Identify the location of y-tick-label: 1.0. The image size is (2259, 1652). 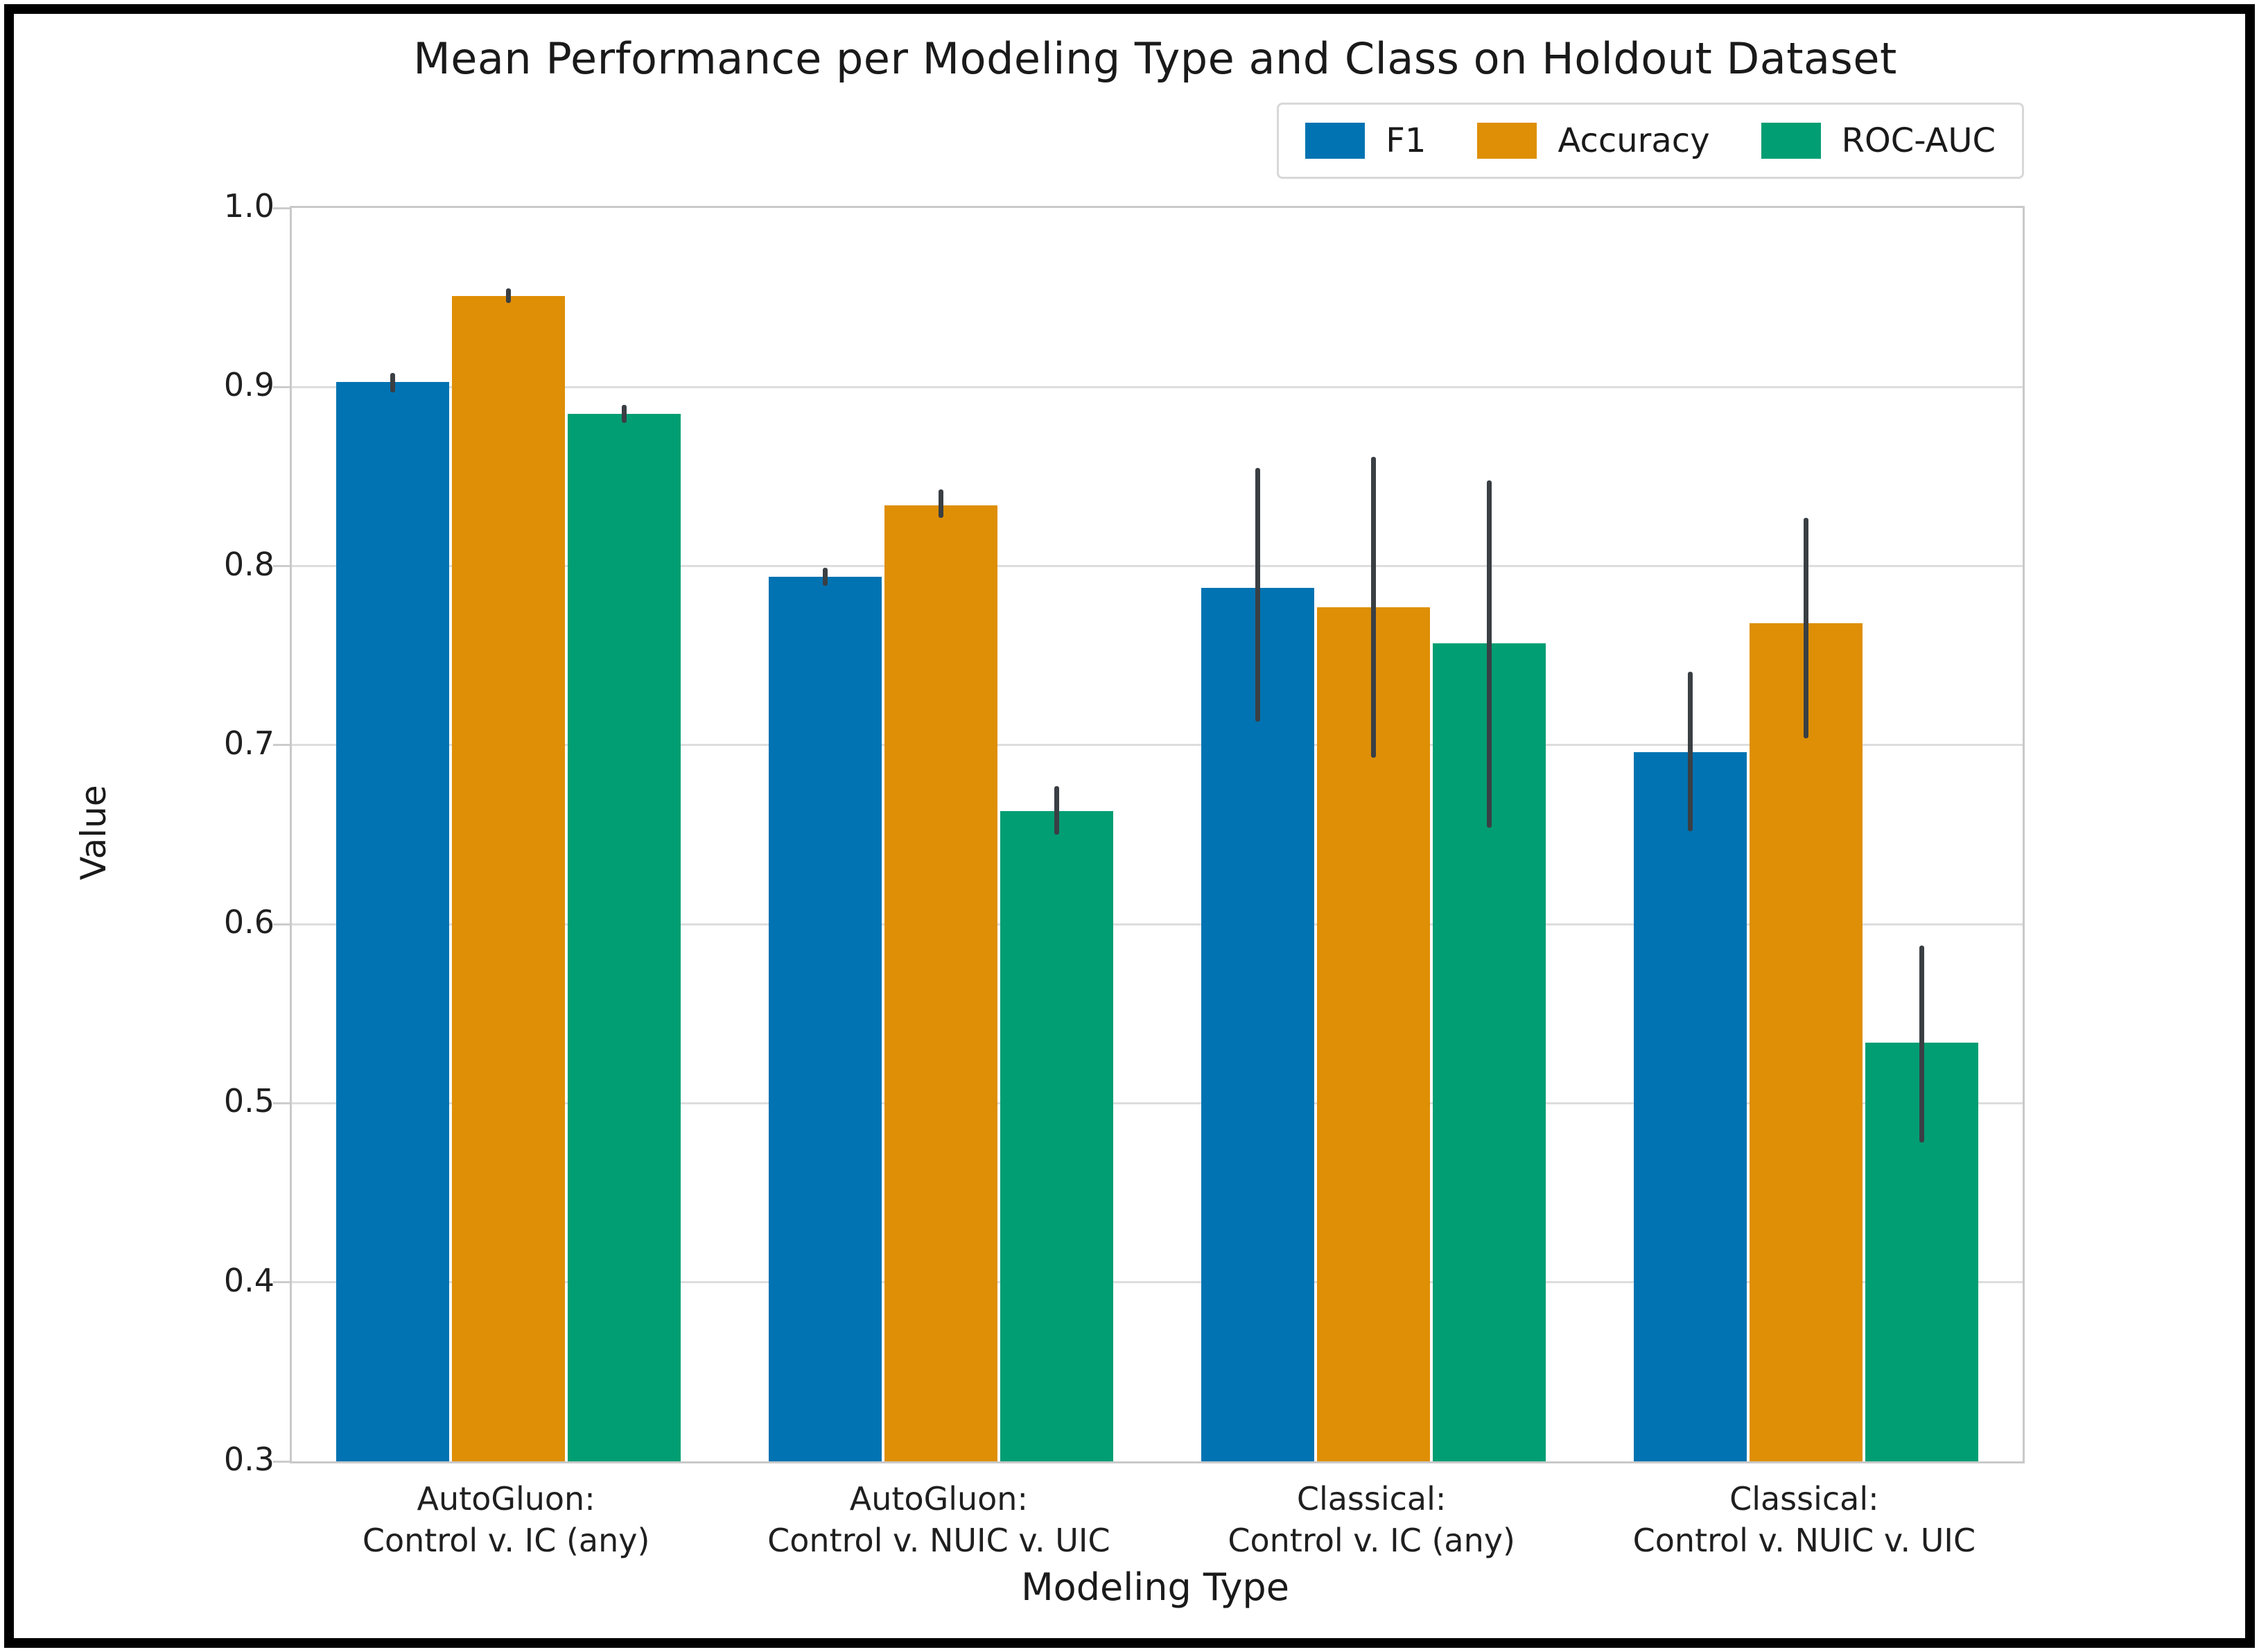
(248, 206).